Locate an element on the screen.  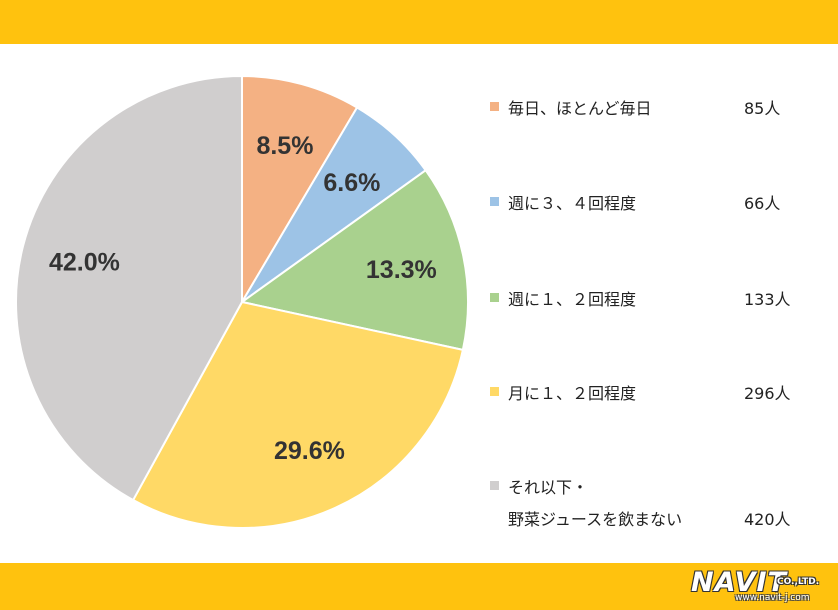
legend-label-line1: それ以下・ is located at coordinates (548, 487).